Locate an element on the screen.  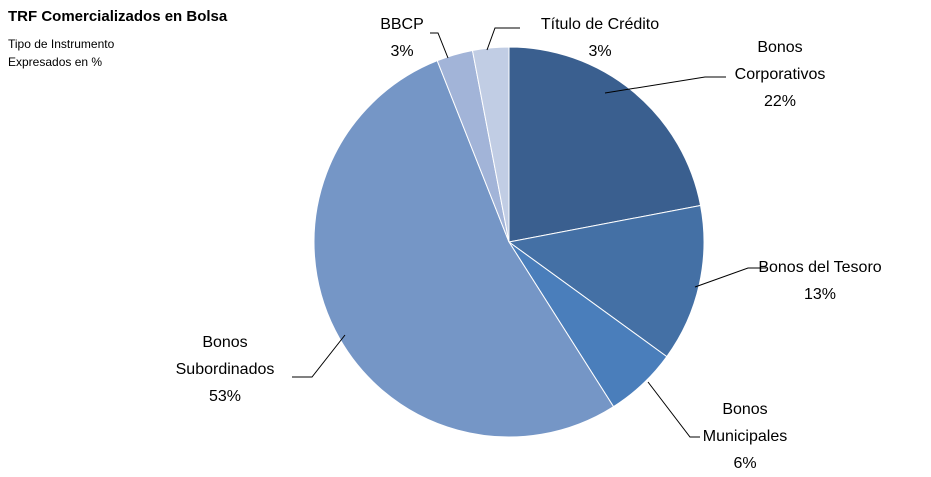
category-label: Bonos del Tesoro is located at coordinates (820, 267).